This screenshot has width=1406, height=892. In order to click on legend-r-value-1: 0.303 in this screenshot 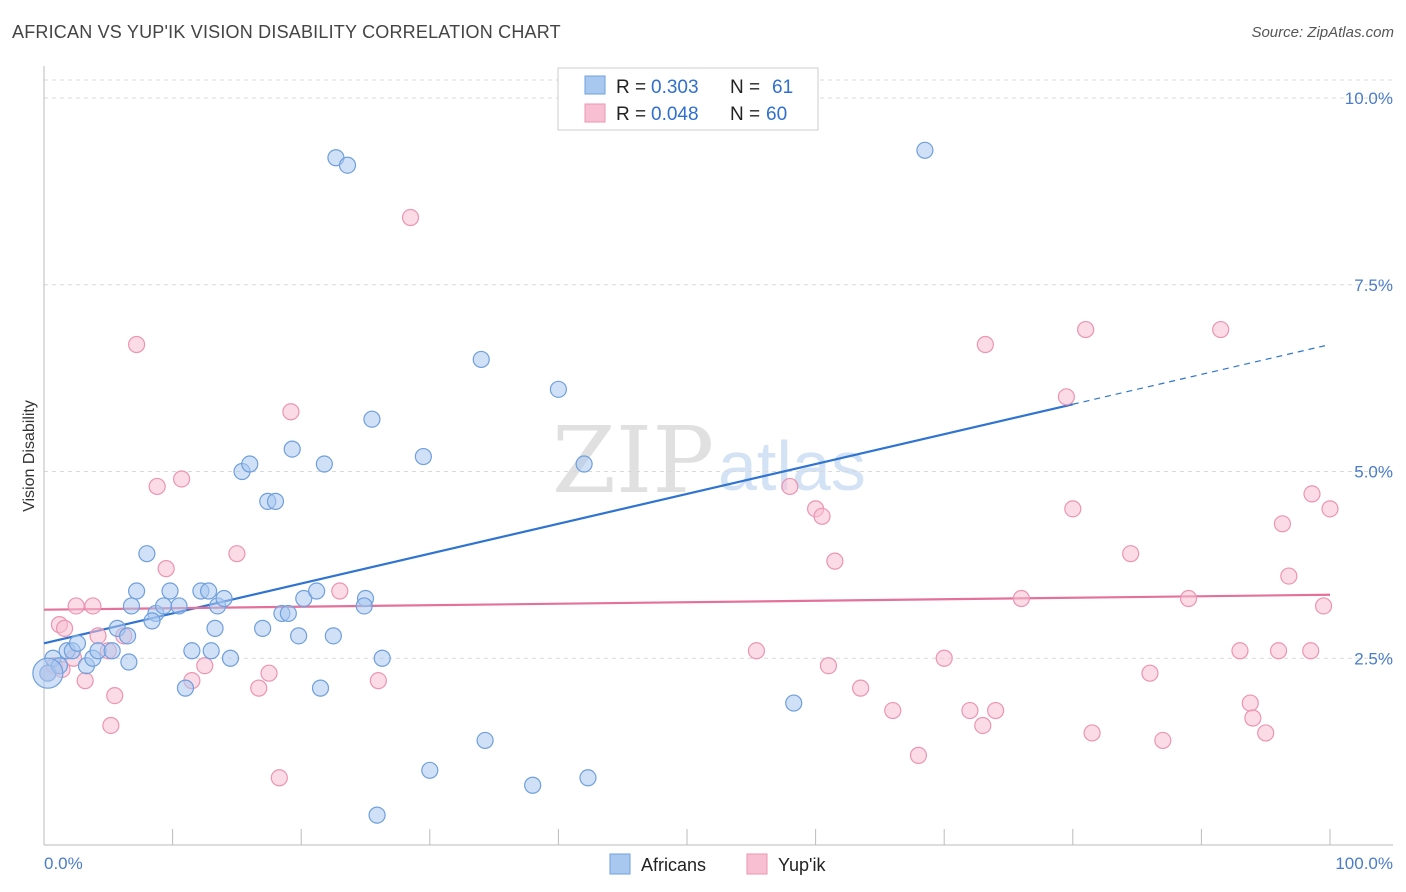, I will do `click(675, 87)`.